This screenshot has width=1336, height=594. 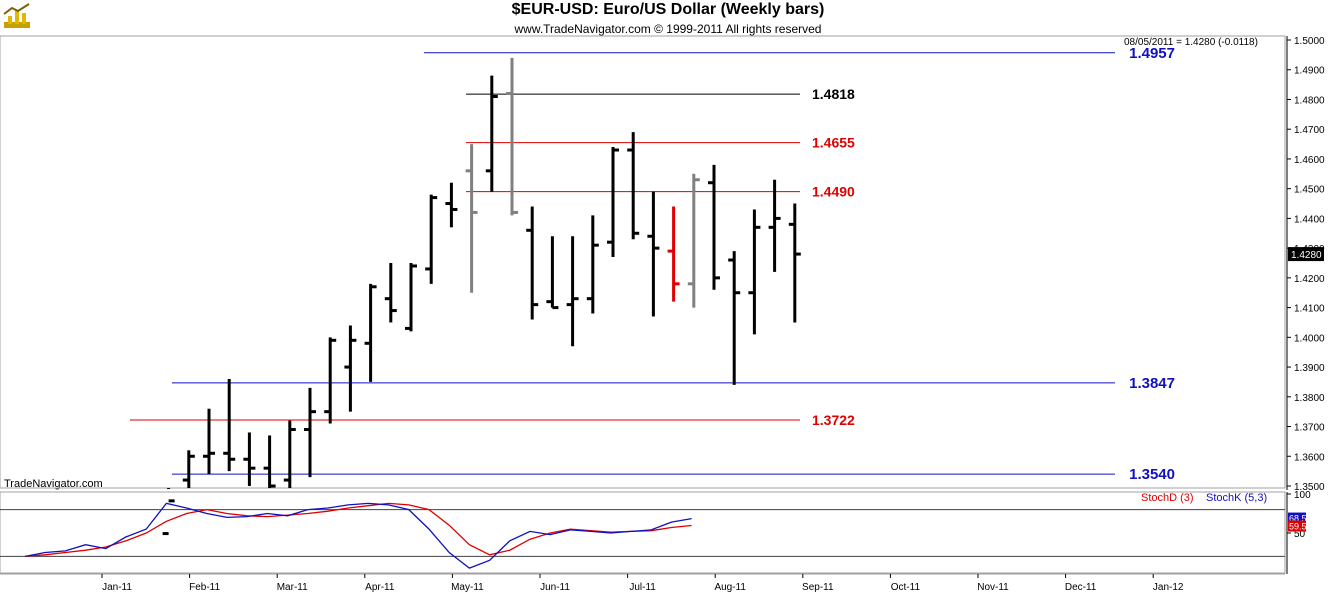 What do you see at coordinates (17, 17) in the screenshot?
I see `trade-navigator-logo` at bounding box center [17, 17].